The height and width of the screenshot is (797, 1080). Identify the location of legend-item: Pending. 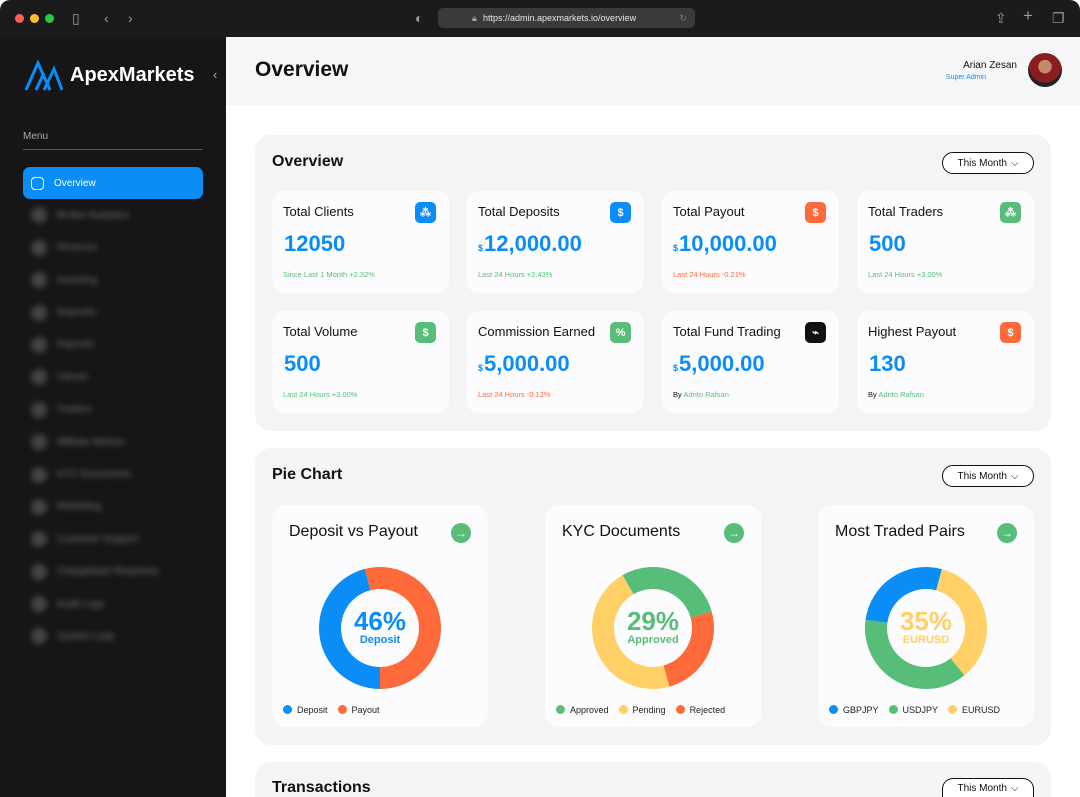
(642, 710).